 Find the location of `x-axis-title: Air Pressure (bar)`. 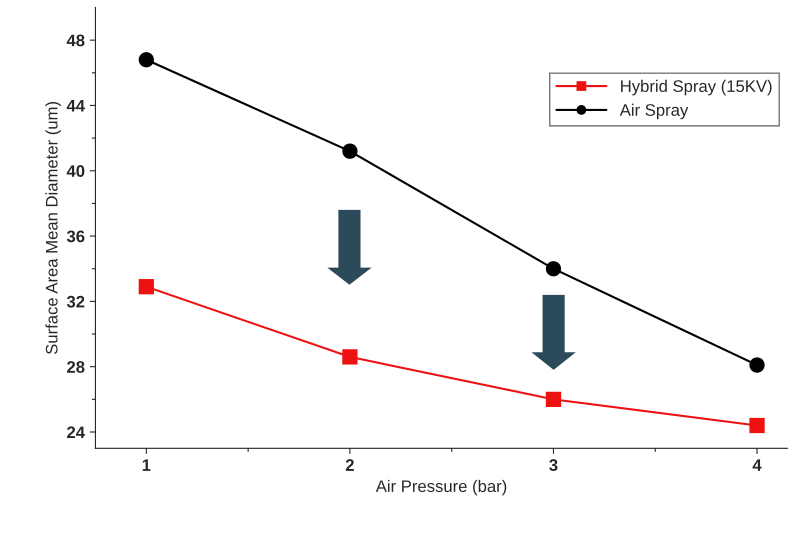

x-axis-title: Air Pressure (bar) is located at coordinates (441, 488).